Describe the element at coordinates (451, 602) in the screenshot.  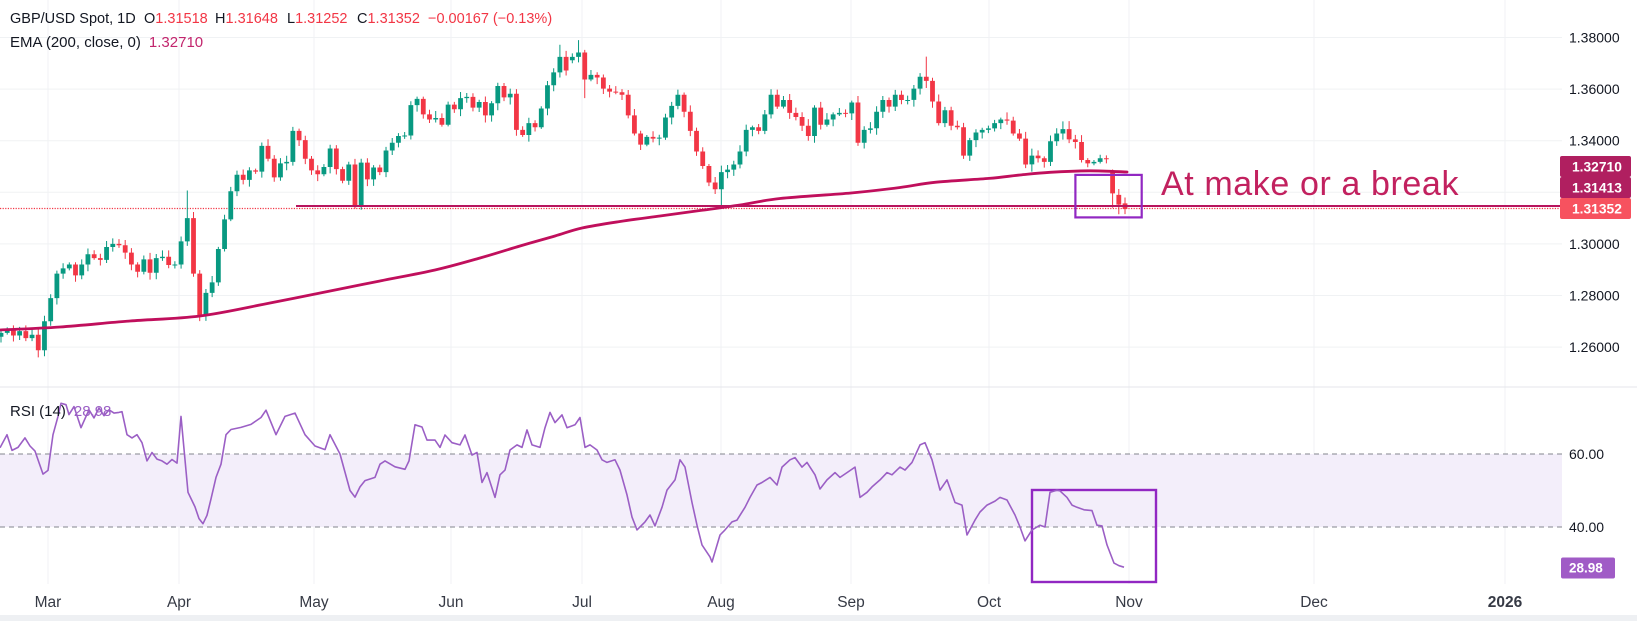
I see `svg-text: Jun` at that location.